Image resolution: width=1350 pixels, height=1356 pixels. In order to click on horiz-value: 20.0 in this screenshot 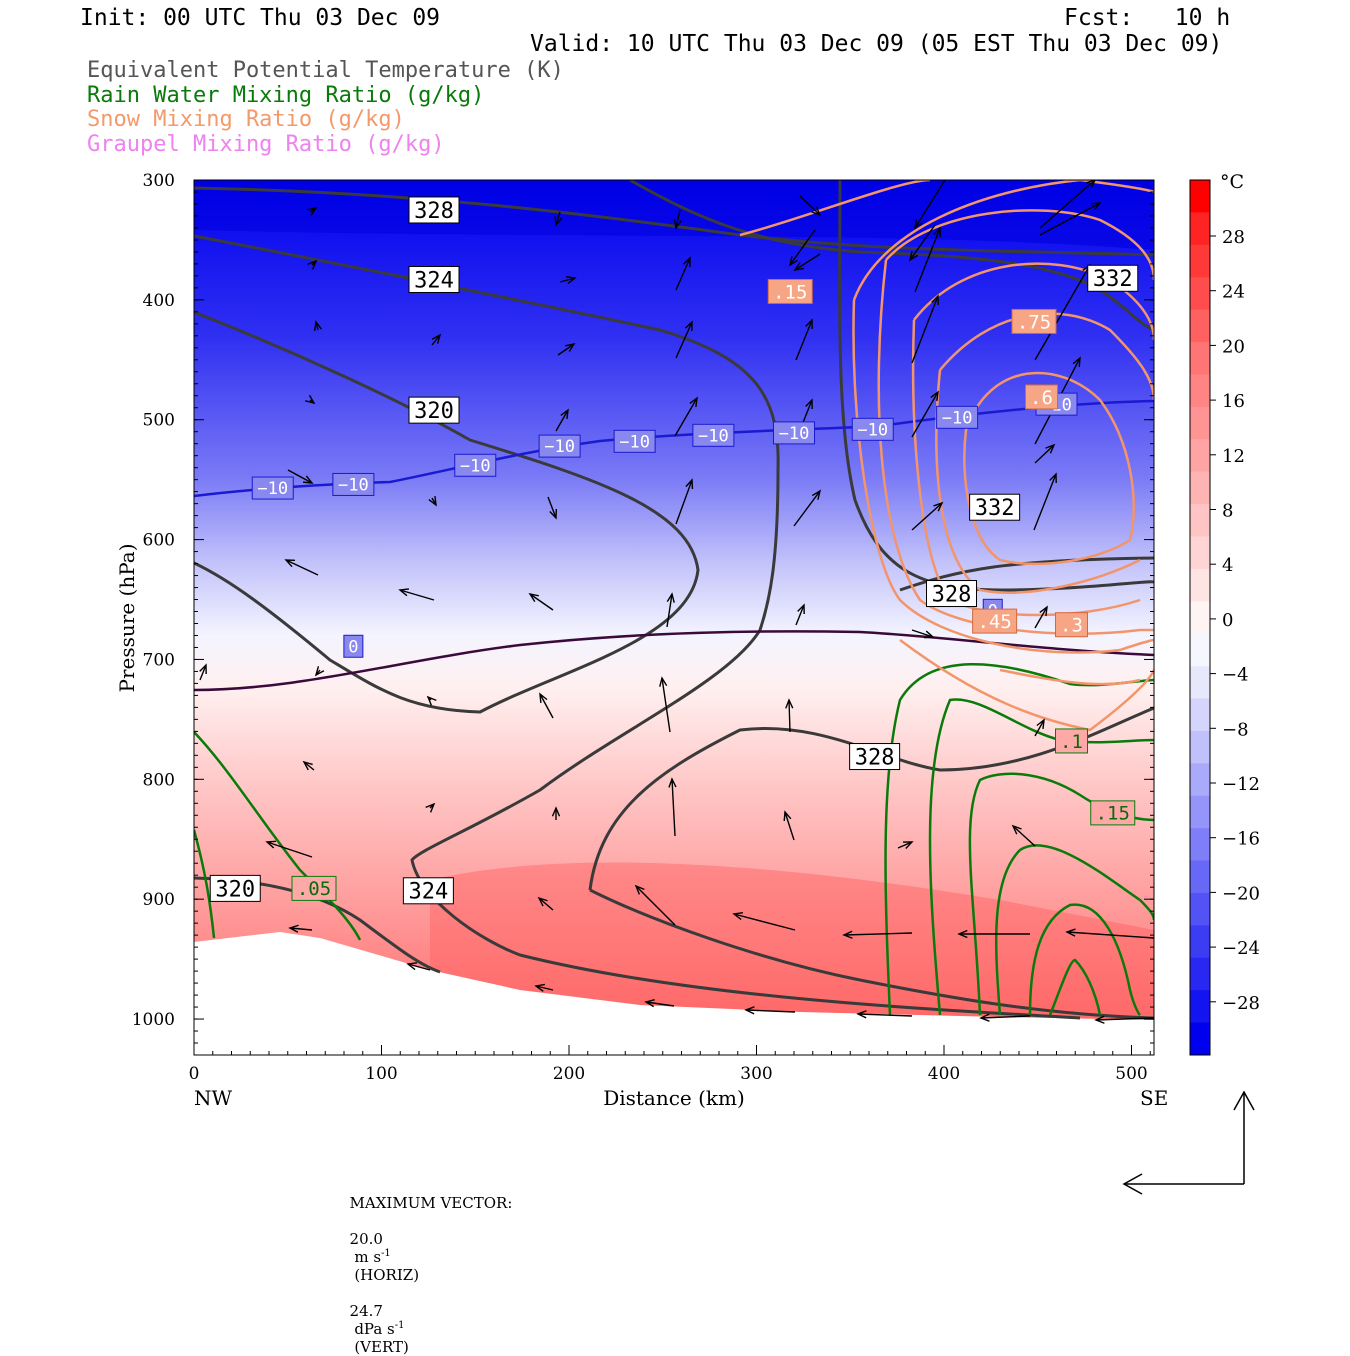, I will do `click(366, 1239)`.